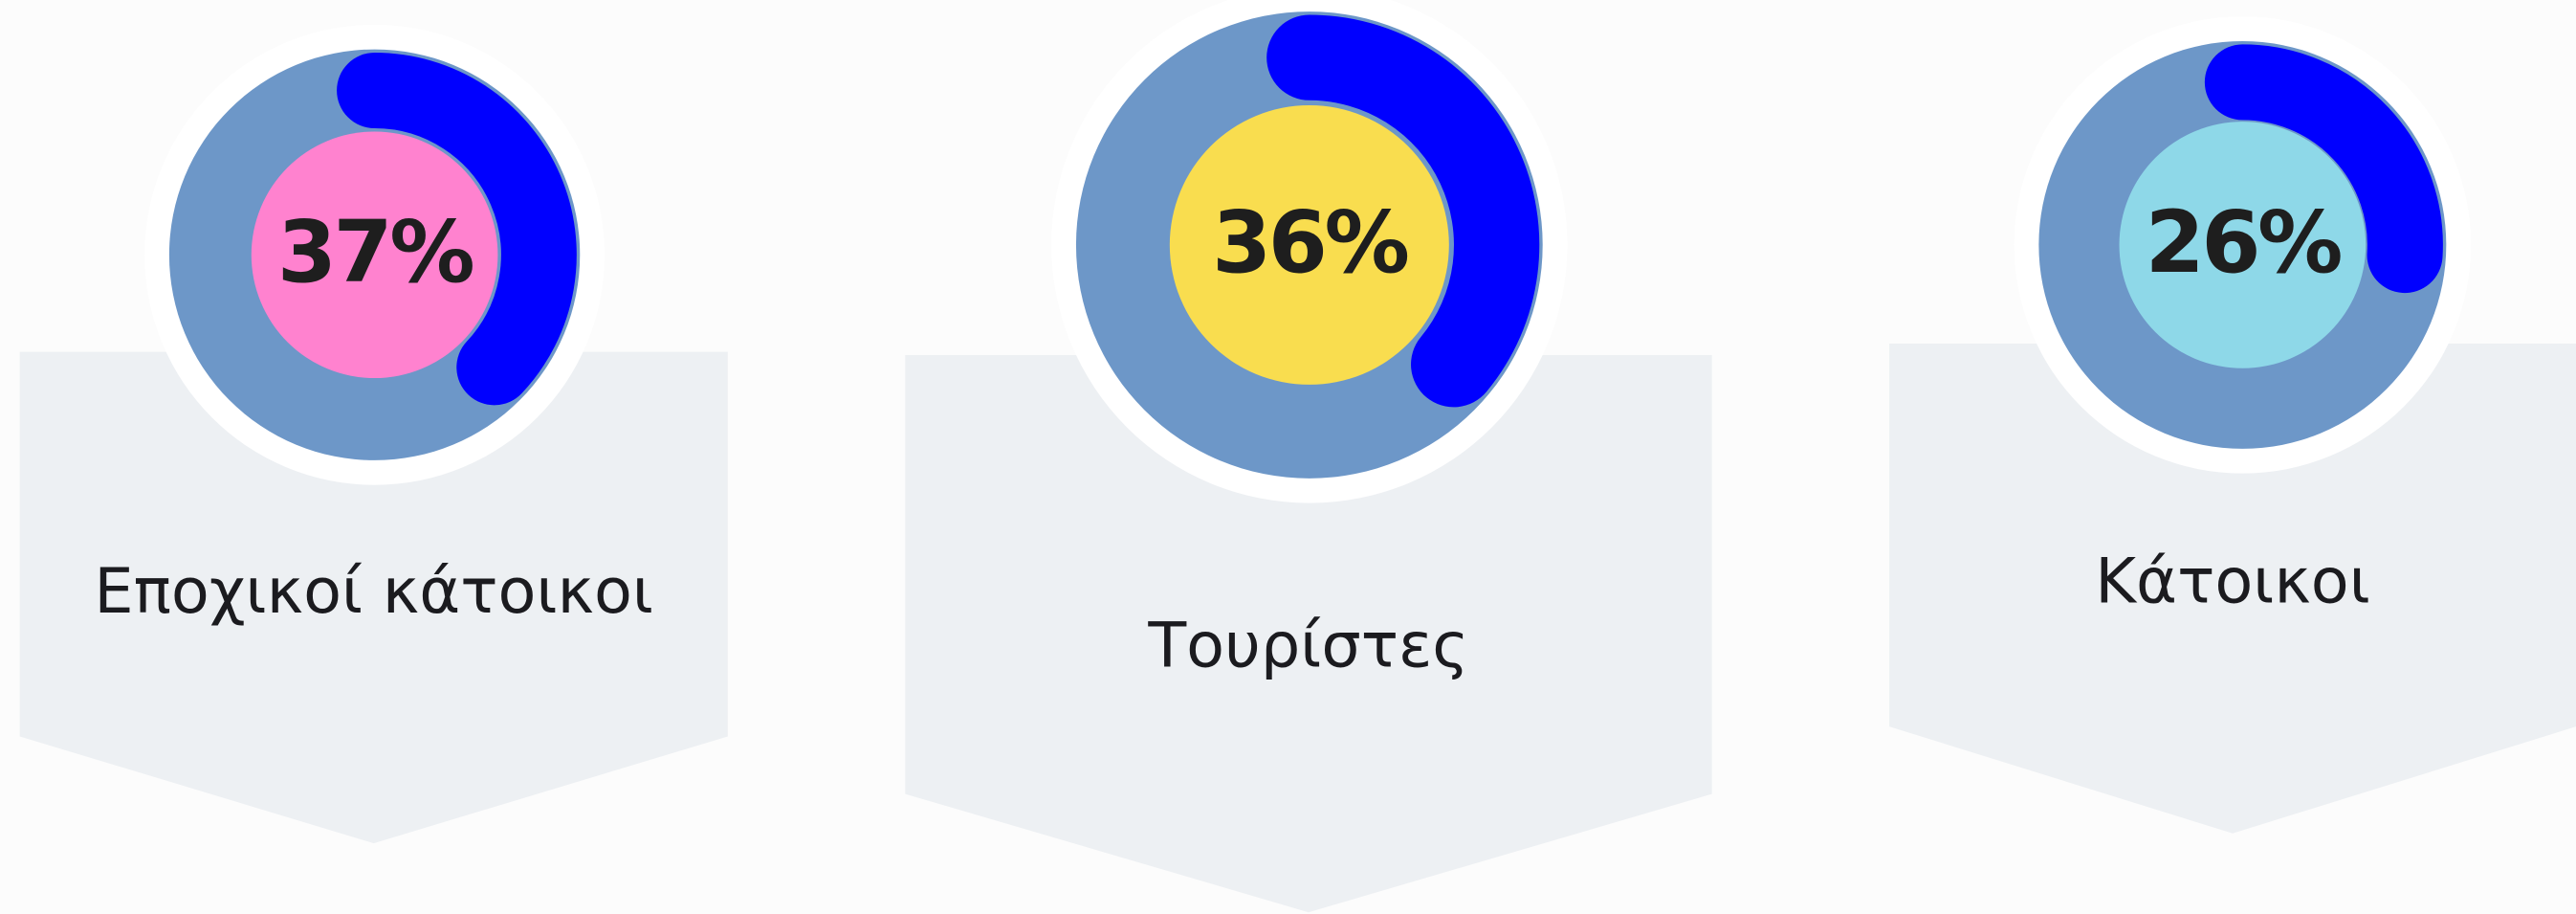 The width and height of the screenshot is (2576, 914). What do you see at coordinates (373, 591) in the screenshot?
I see `category-label: Εποχικοί κάτοικοι` at bounding box center [373, 591].